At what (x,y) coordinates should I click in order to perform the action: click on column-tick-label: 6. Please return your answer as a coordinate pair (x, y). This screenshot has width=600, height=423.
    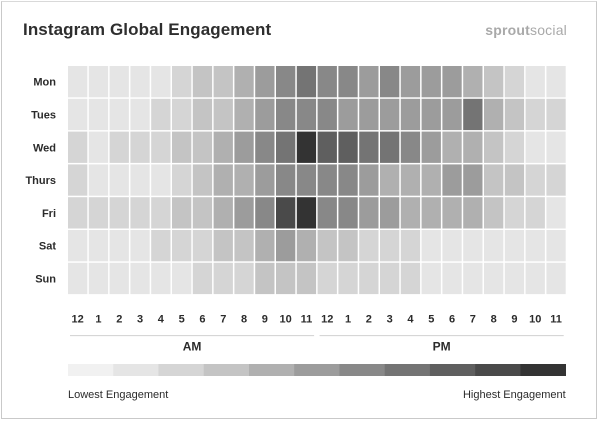
    Looking at the image, I should click on (202, 320).